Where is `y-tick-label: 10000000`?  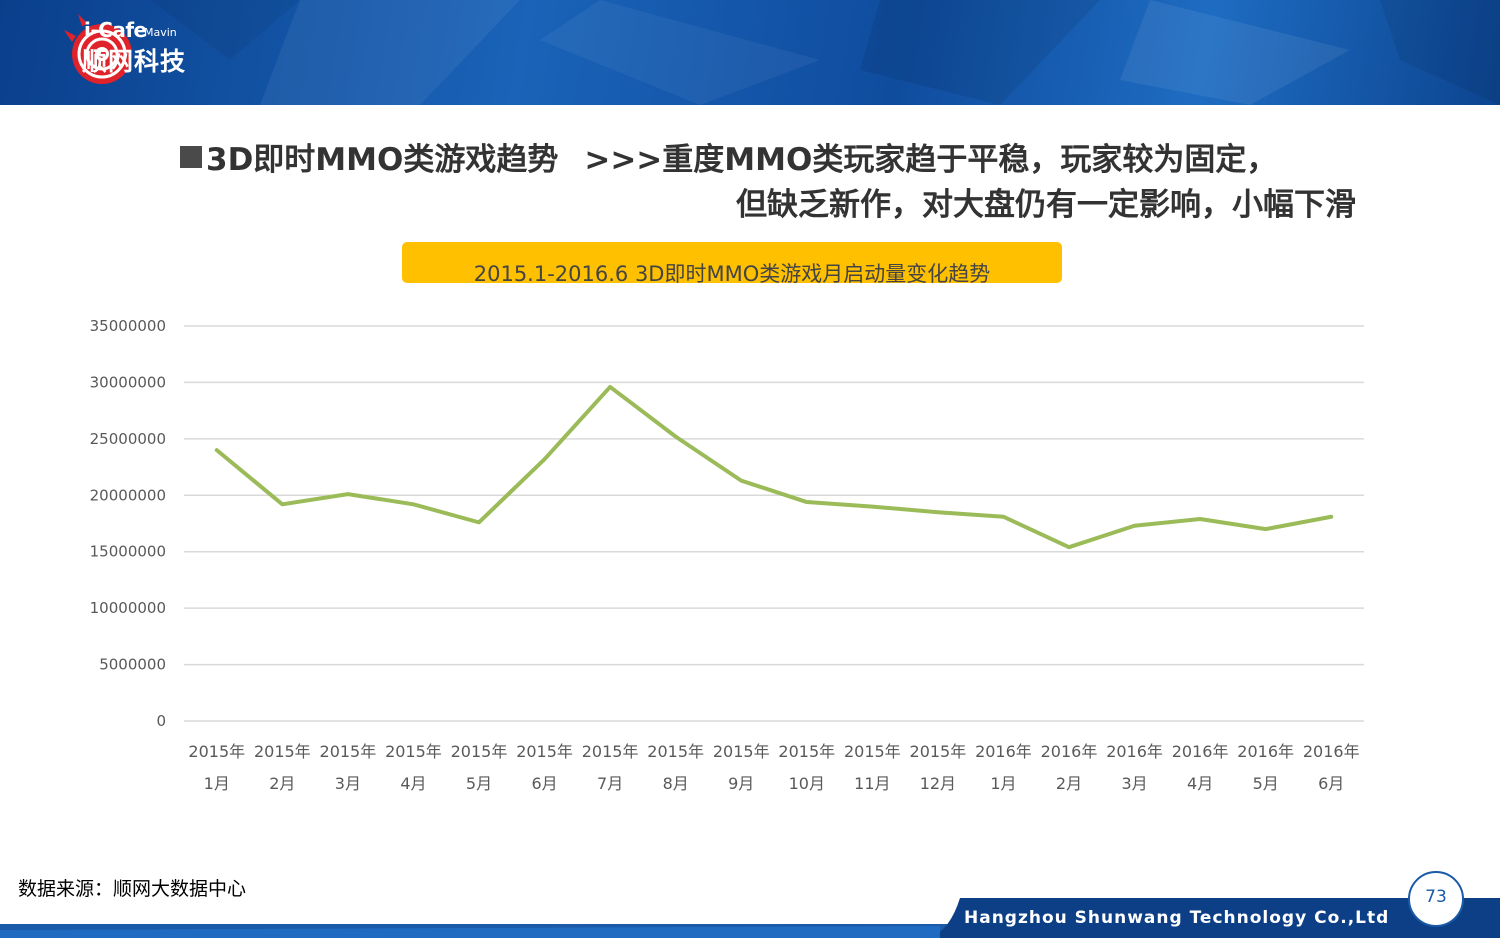
y-tick-label: 10000000 is located at coordinates (128, 608).